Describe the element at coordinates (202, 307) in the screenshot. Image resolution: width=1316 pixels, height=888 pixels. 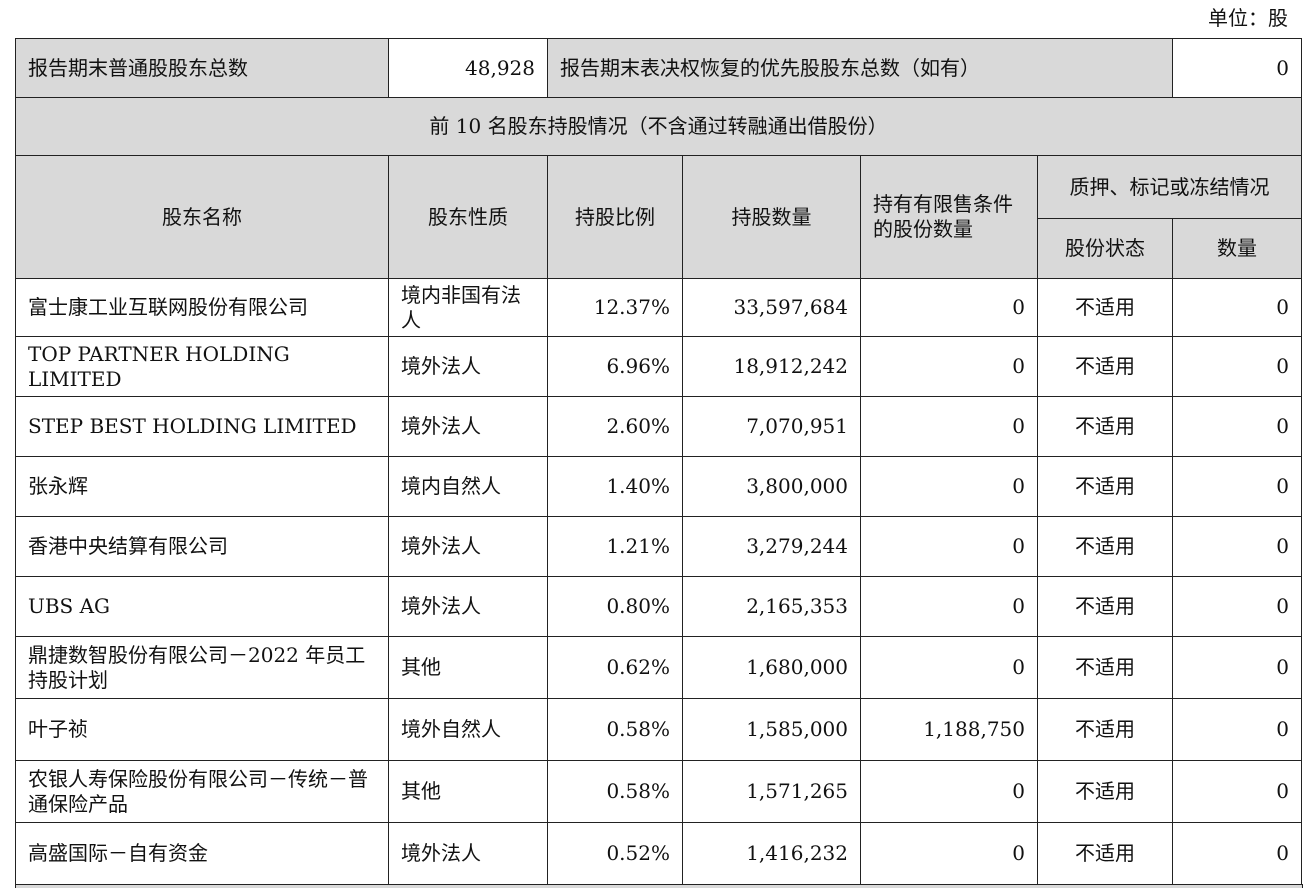
I see `shareholder-name: 富士康工业互联网股份有限公司` at that location.